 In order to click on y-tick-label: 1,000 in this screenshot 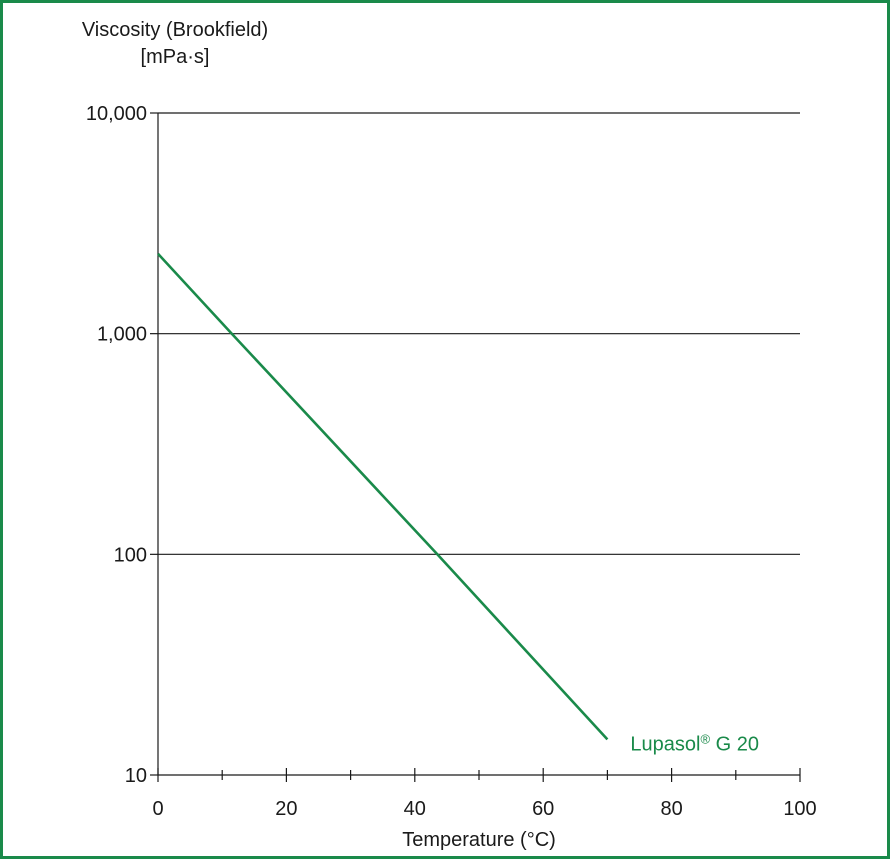, I will do `click(122, 335)`.